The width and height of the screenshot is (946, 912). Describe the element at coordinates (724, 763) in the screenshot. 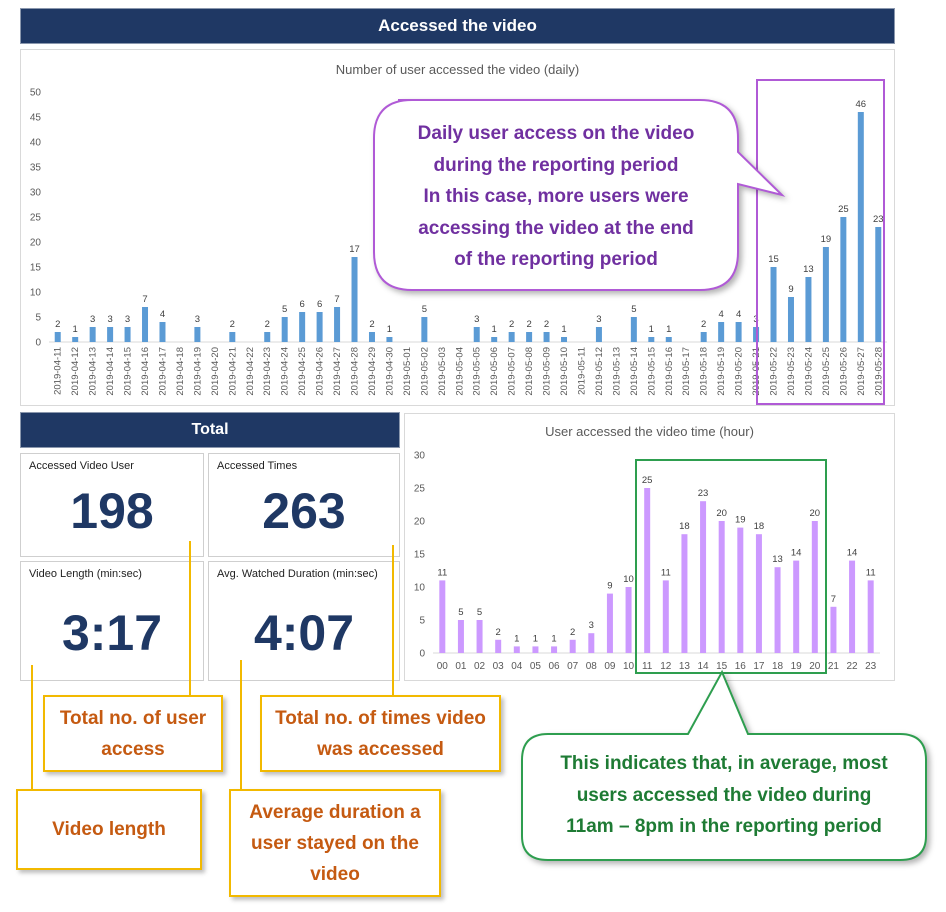

I see `hourly-note-line: This indicates that, in average, most` at that location.